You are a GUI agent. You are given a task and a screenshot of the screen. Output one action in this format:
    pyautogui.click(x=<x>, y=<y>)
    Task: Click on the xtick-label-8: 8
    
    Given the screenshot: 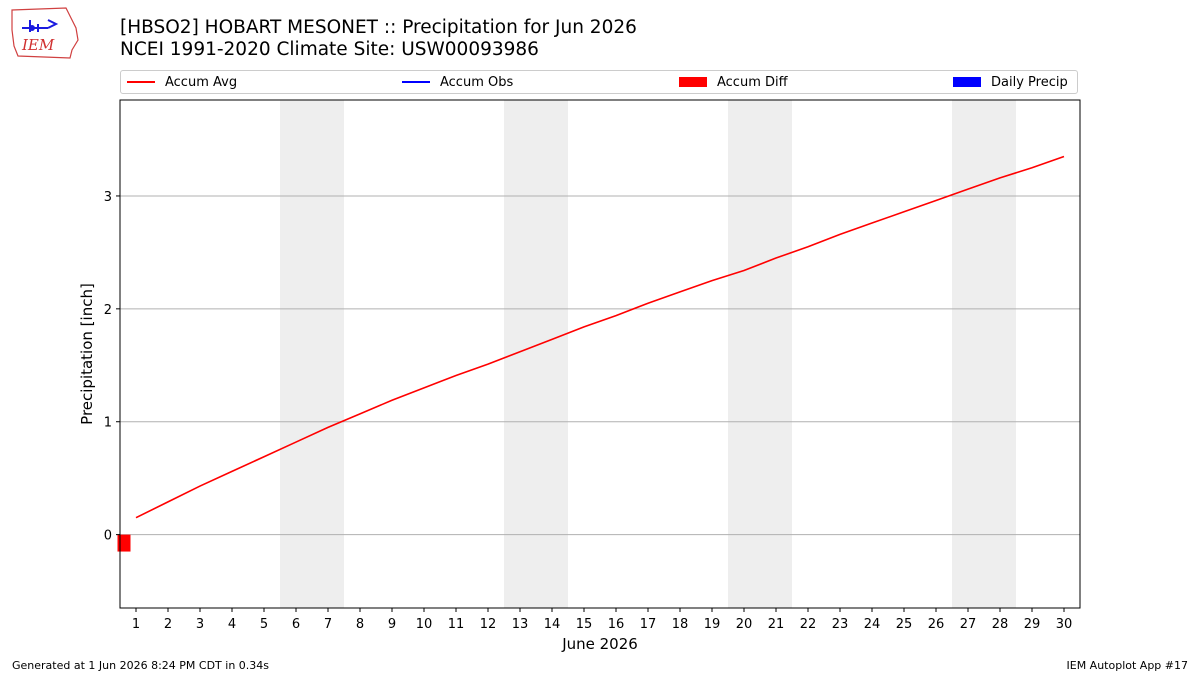 What is the action you would take?
    pyautogui.click(x=360, y=624)
    